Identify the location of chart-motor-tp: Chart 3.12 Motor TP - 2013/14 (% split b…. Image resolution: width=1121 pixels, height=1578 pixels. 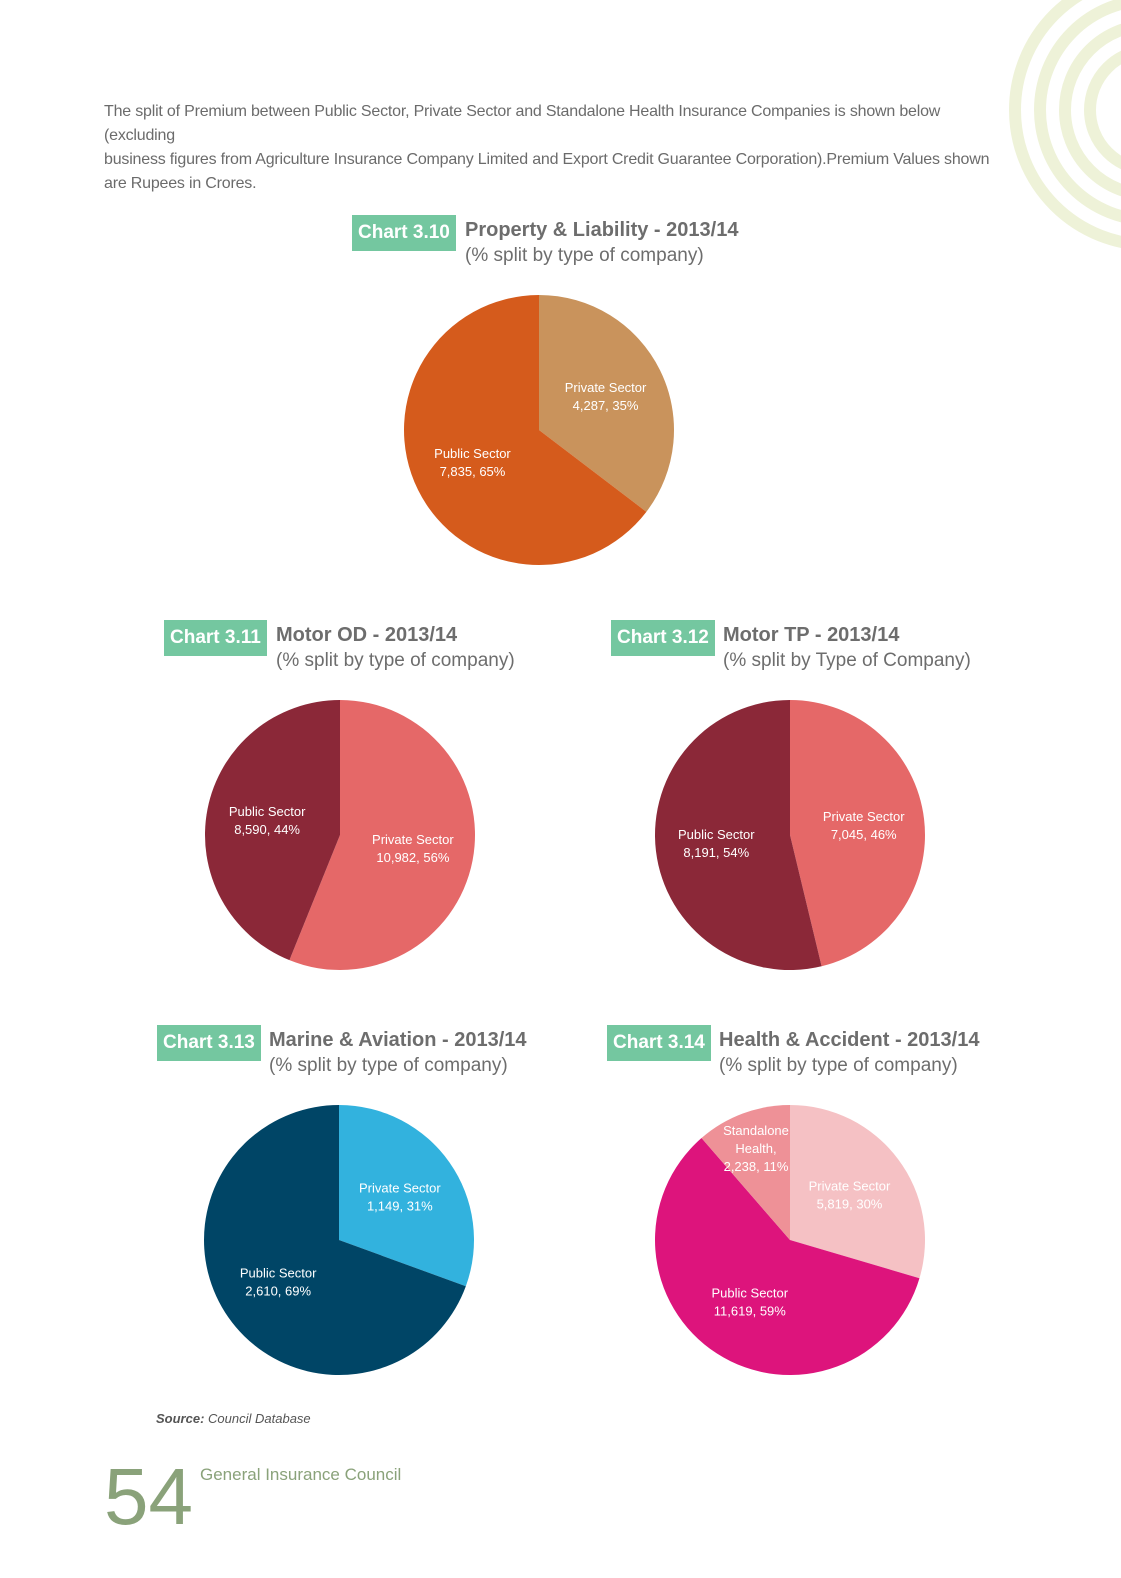
(811, 800).